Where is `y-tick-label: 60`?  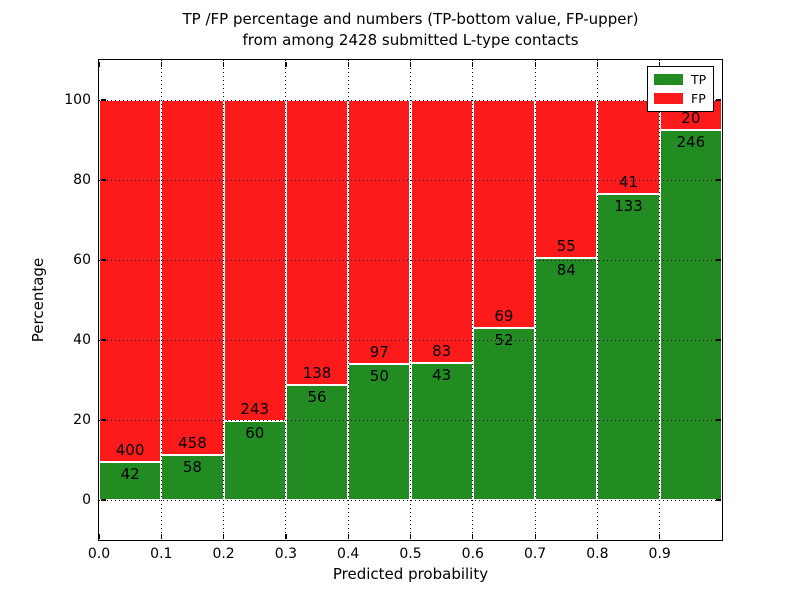
y-tick-label: 60 is located at coordinates (82, 260).